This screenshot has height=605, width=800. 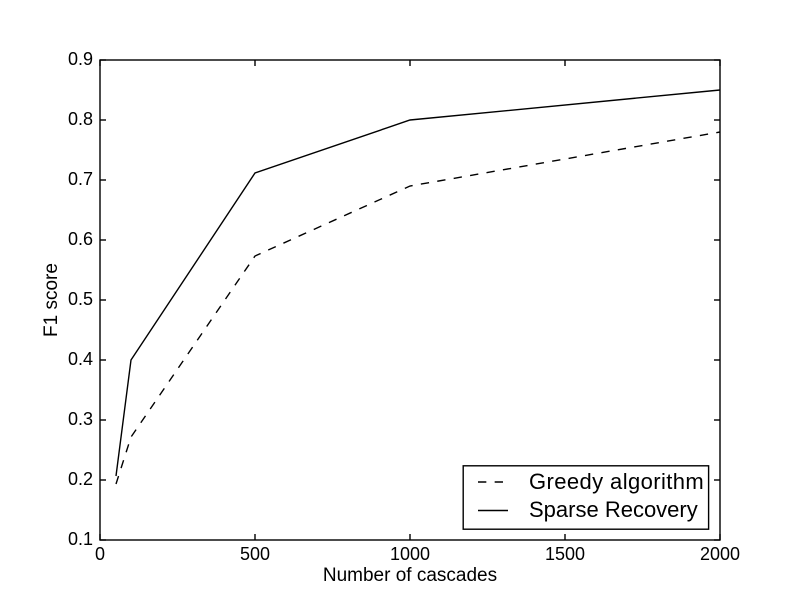 What do you see at coordinates (80, 359) in the screenshot?
I see `svg-text: 0.4` at bounding box center [80, 359].